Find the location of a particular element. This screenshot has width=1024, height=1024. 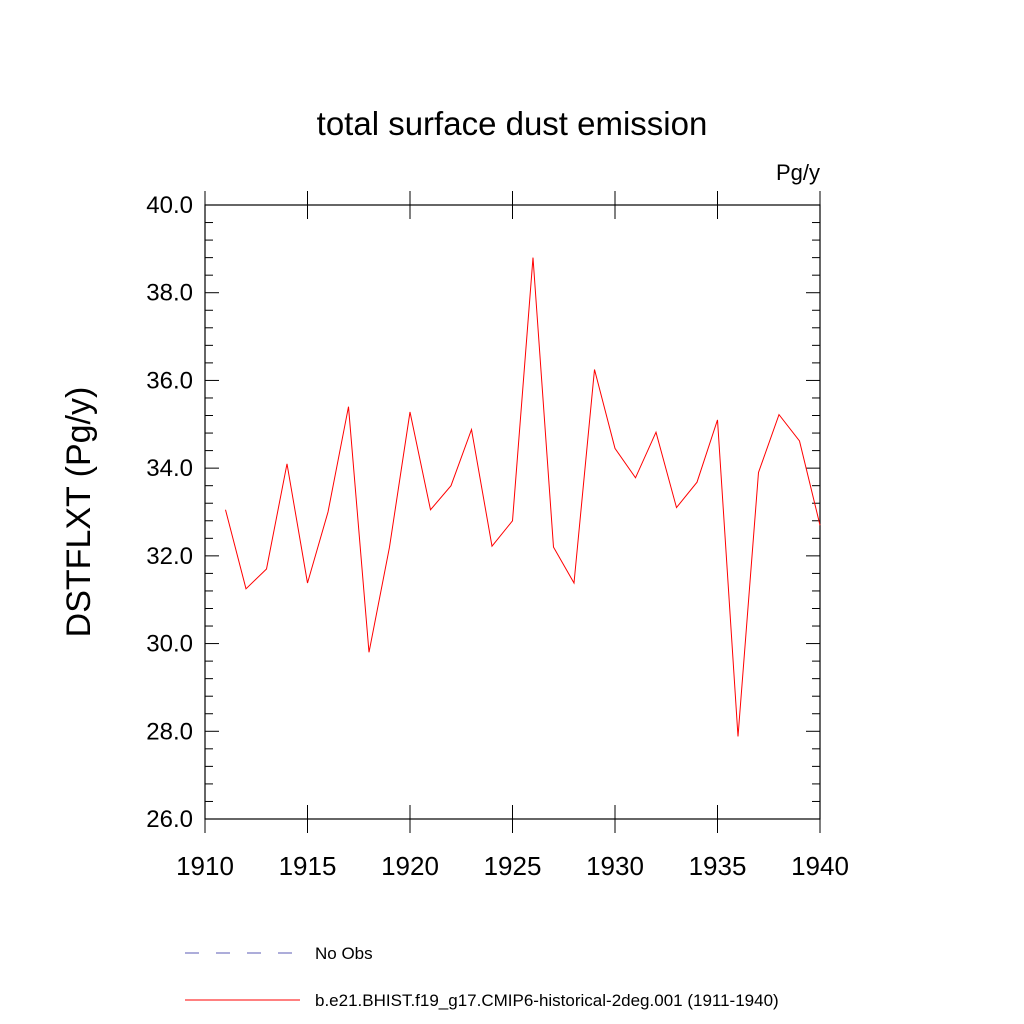

y-tick-label: 26.0 is located at coordinates (169, 819).